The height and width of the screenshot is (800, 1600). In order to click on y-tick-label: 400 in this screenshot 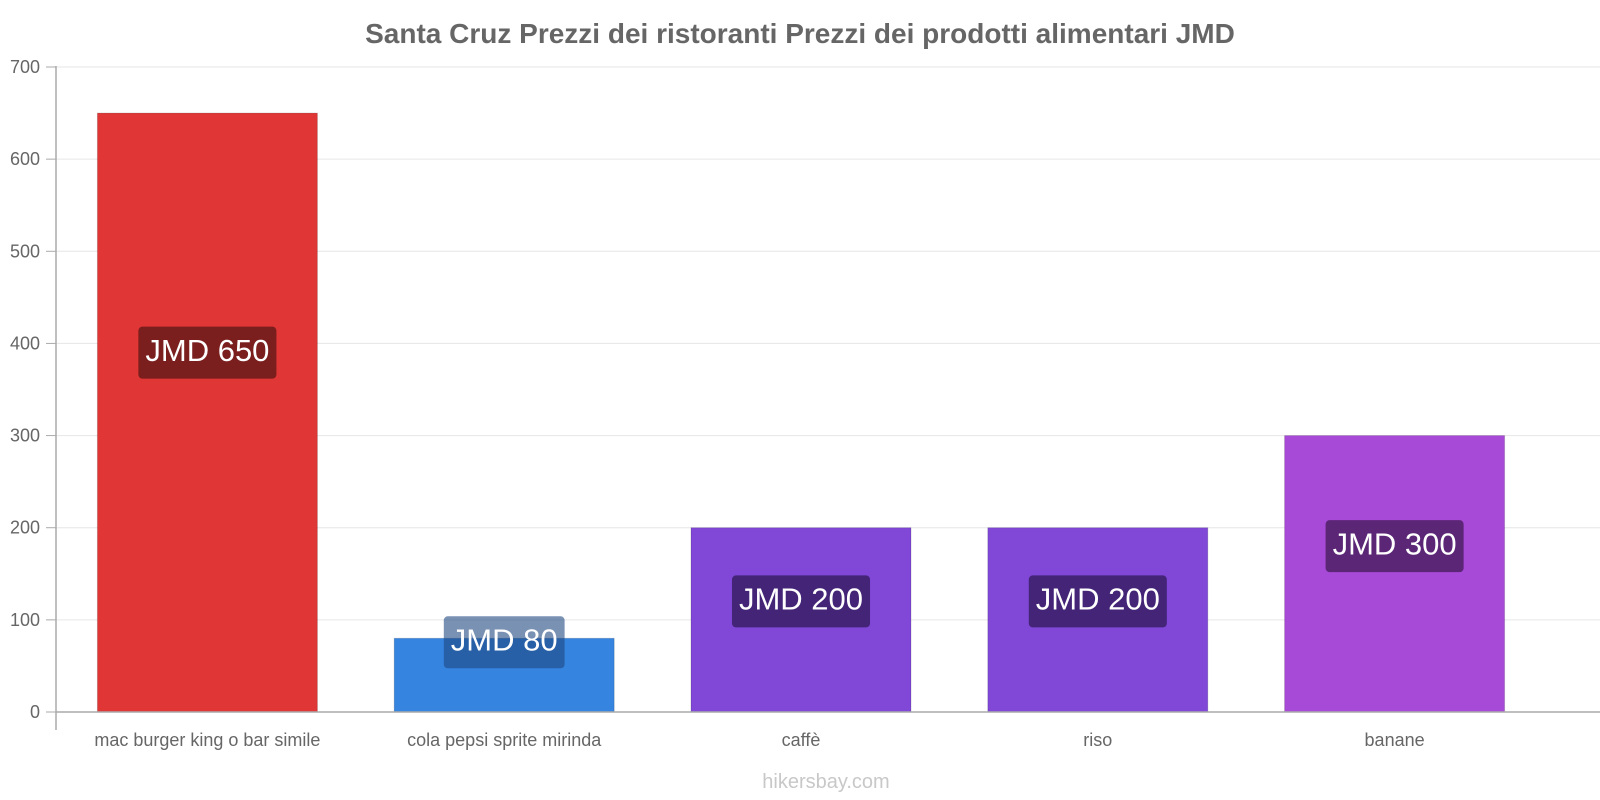, I will do `click(25, 343)`.